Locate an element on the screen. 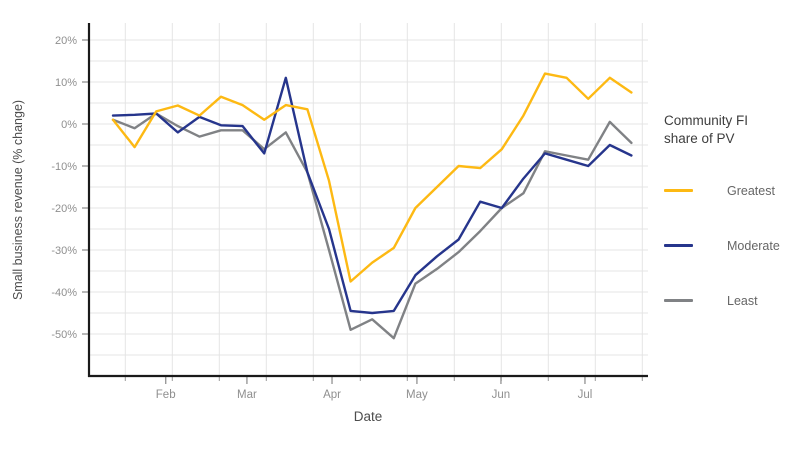 The image size is (800, 450). legend-item-greatest: Greatest is located at coordinates (730, 191).